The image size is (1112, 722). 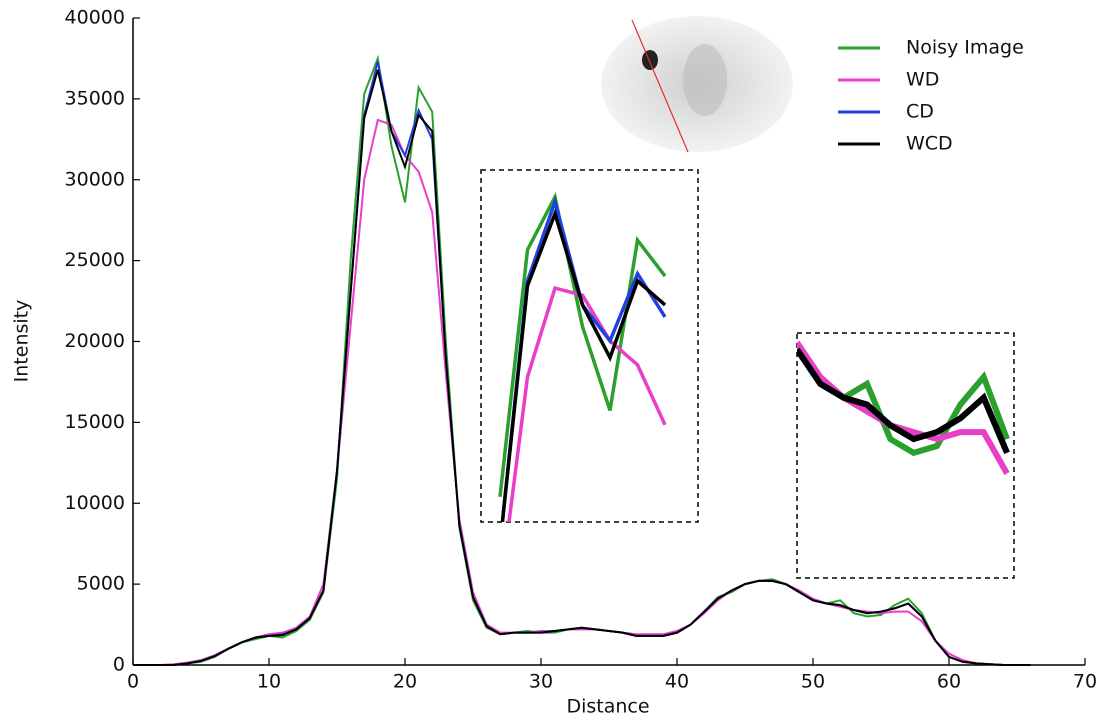 I want to click on y-tick-label: 30000, so click(x=95, y=179).